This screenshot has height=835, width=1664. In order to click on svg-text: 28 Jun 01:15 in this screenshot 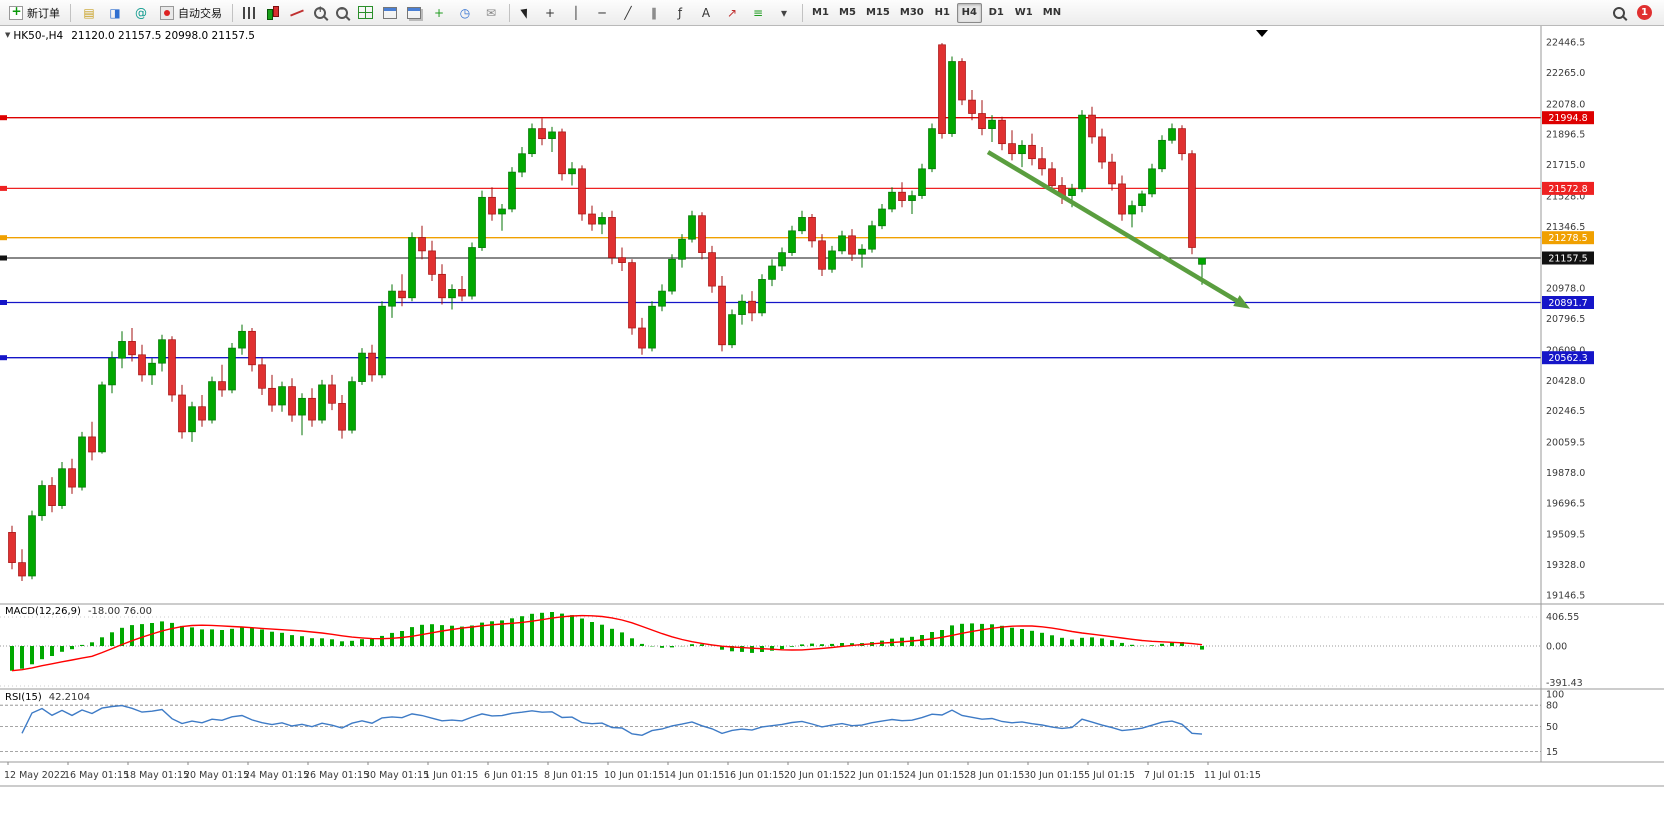, I will do `click(994, 775)`.